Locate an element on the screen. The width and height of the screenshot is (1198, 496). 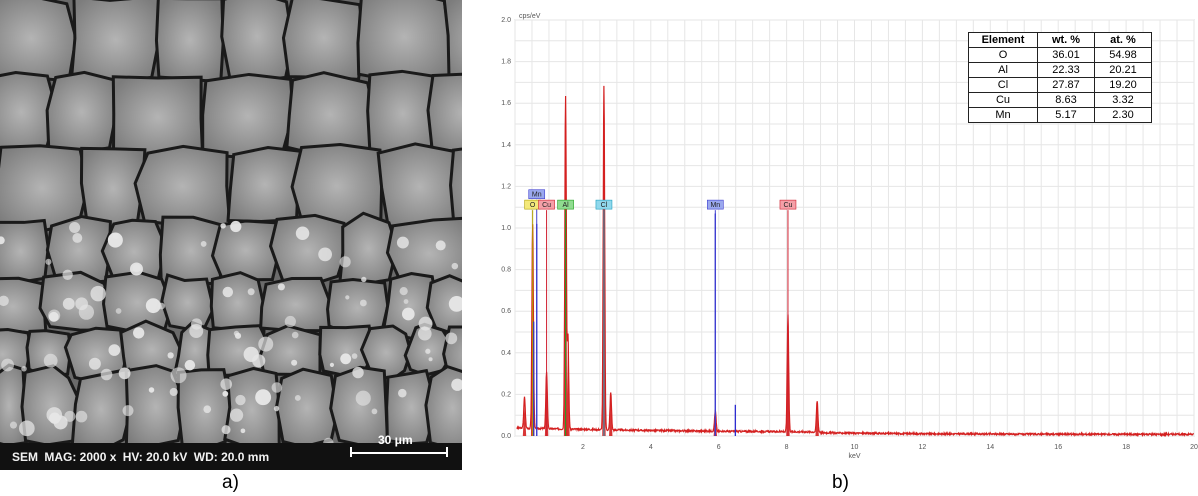
y-tick-label: 0.0 is located at coordinates (506, 436).